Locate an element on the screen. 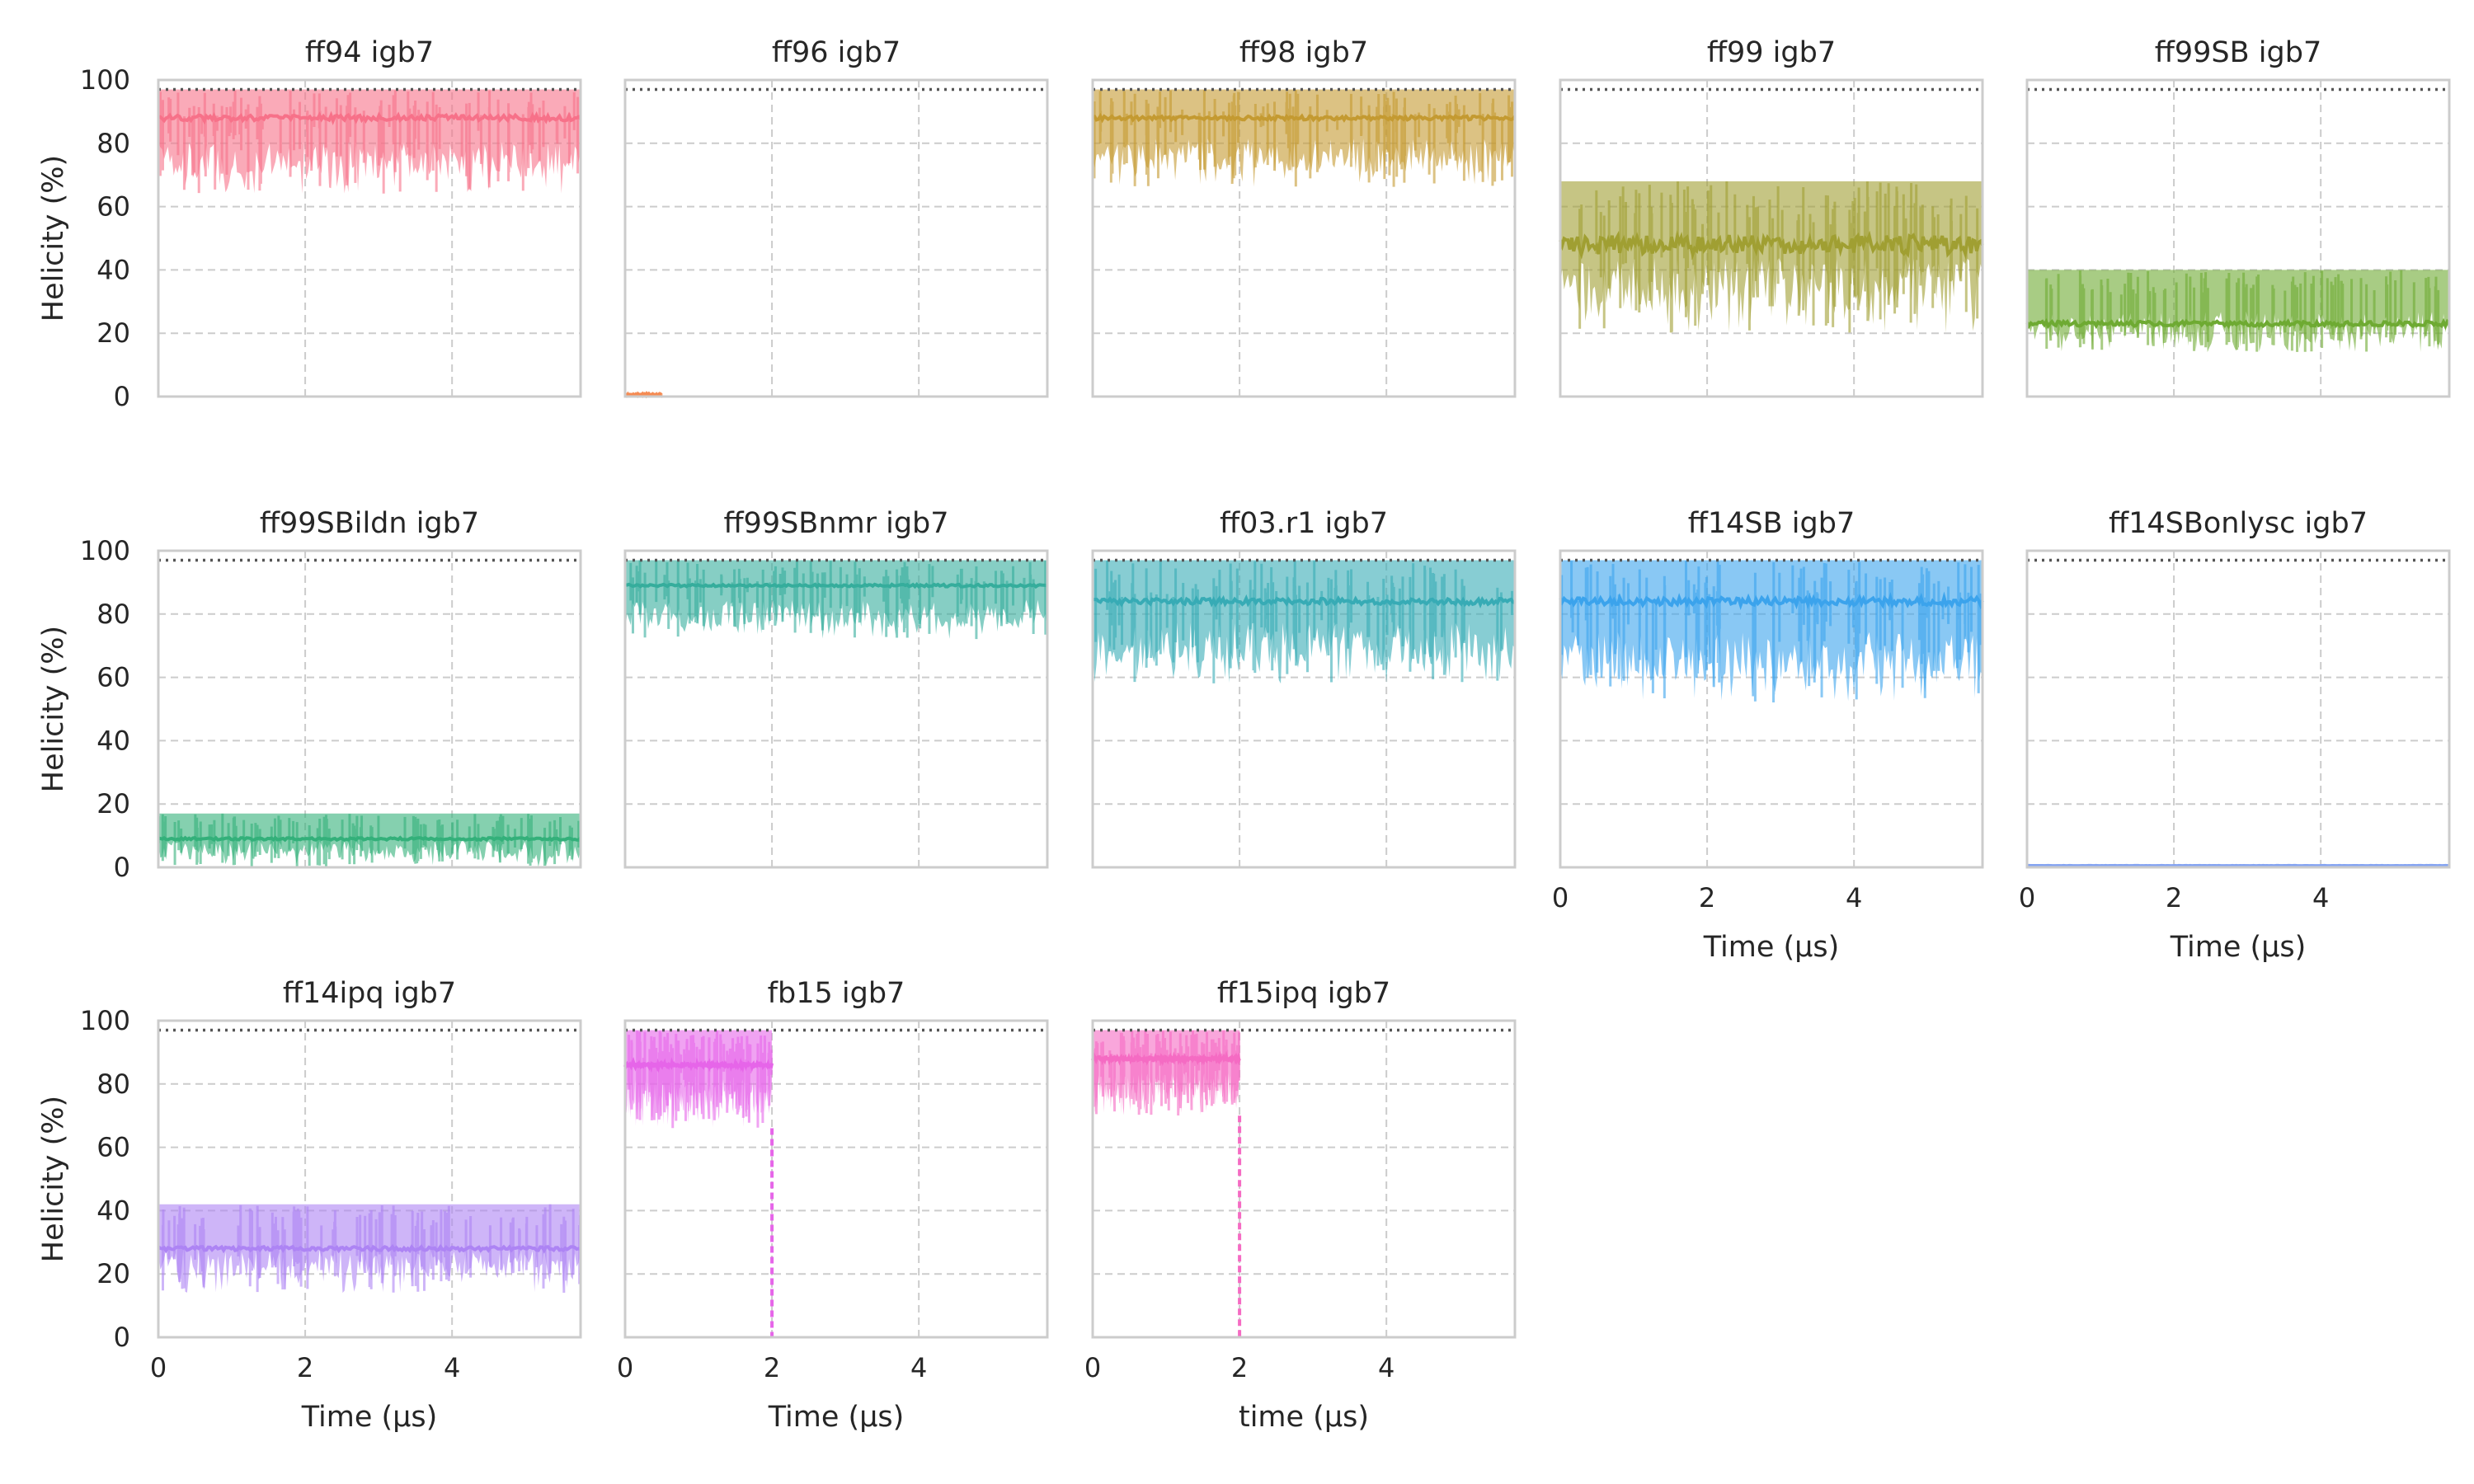  subplot-title: ff98 igb7 is located at coordinates (1303, 52).